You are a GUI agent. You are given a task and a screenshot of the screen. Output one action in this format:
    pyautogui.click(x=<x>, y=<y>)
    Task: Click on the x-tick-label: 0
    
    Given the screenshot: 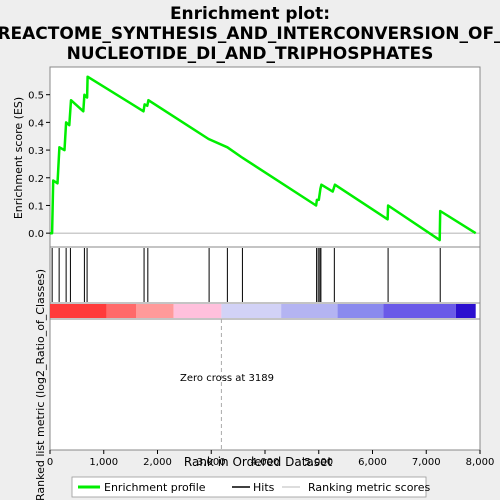 What is the action you would take?
    pyautogui.click(x=50, y=462)
    